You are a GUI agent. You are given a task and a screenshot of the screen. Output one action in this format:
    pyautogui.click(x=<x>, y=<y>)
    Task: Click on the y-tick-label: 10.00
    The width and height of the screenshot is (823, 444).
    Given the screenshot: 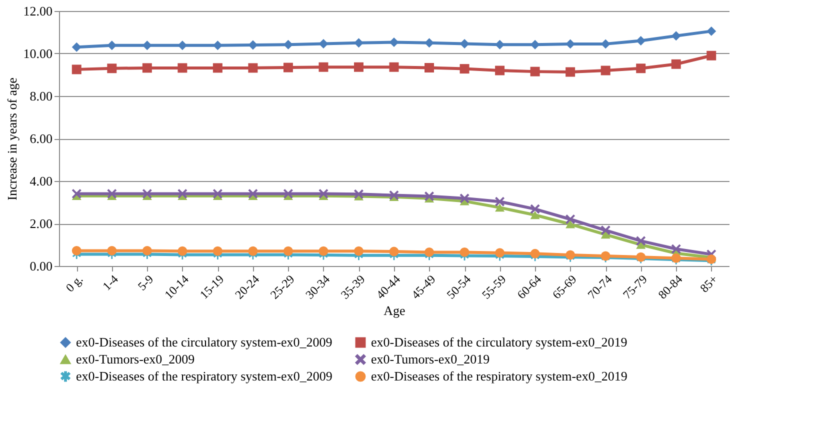 What is the action you would take?
    pyautogui.click(x=37, y=53)
    